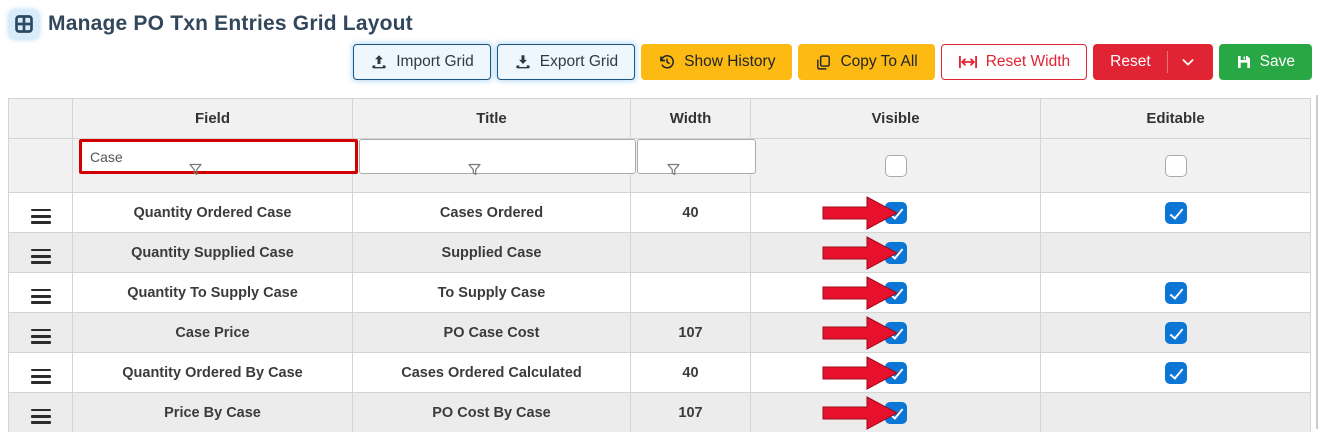 The width and height of the screenshot is (1324, 432). I want to click on import-grid-button: Import Grid, so click(422, 62).